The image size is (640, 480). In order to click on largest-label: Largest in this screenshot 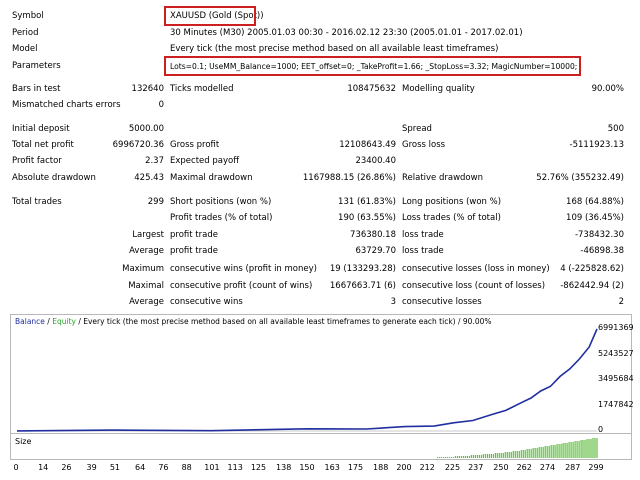, I will do `click(148, 235)`.